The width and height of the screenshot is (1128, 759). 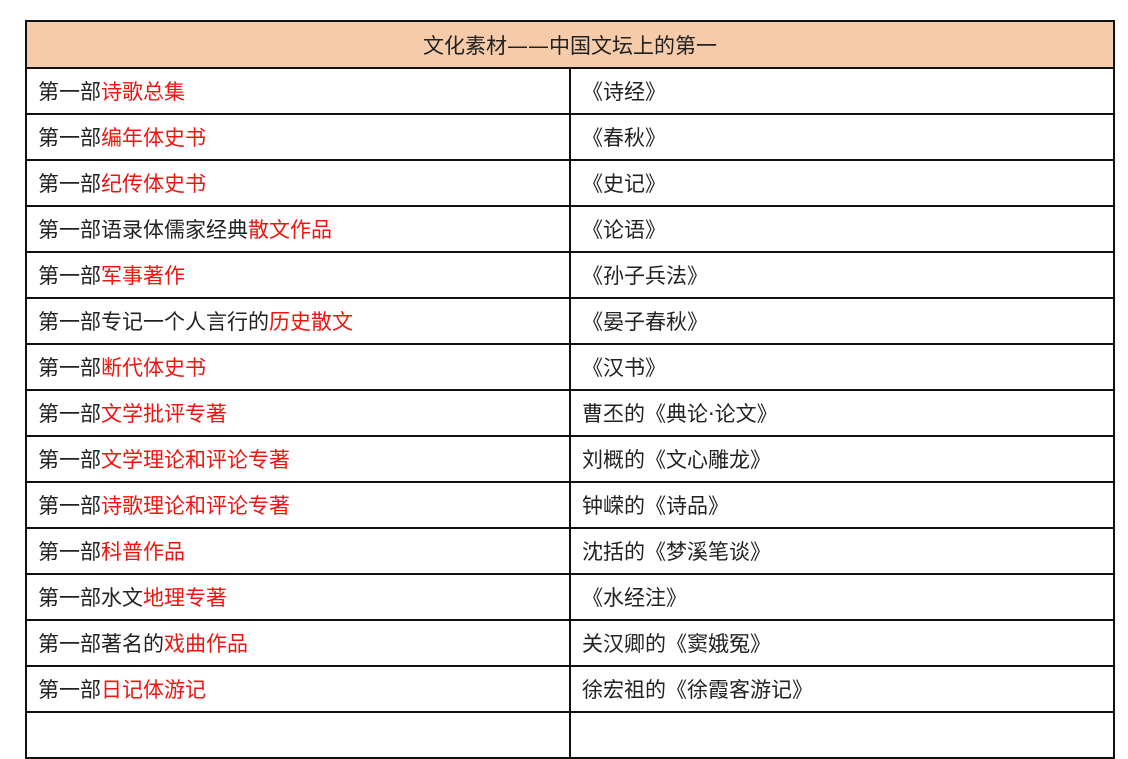 What do you see at coordinates (185, 598) in the screenshot?
I see `achievement-highlight: 地理专著` at bounding box center [185, 598].